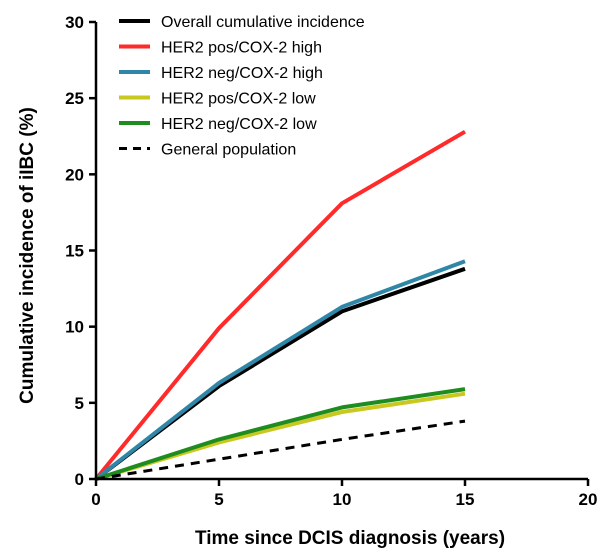  Describe the element at coordinates (588, 499) in the screenshot. I see `x-tick-label: 20` at that location.